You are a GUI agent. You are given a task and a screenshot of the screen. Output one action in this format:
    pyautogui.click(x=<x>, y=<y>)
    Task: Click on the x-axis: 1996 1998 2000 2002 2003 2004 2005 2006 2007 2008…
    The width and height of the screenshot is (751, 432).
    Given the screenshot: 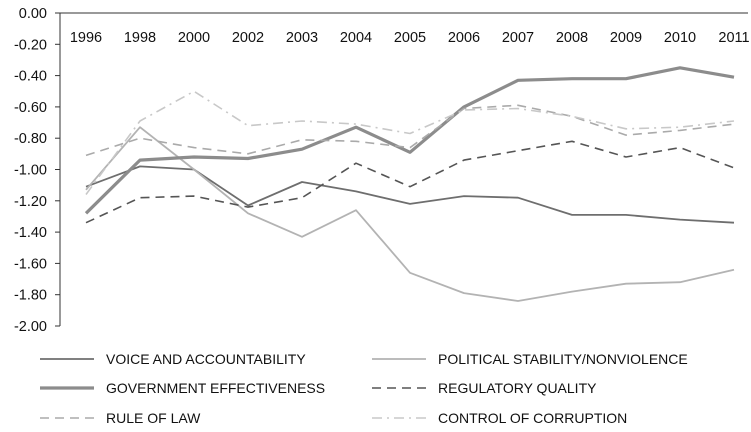 What is the action you would take?
    pyautogui.click(x=405, y=29)
    